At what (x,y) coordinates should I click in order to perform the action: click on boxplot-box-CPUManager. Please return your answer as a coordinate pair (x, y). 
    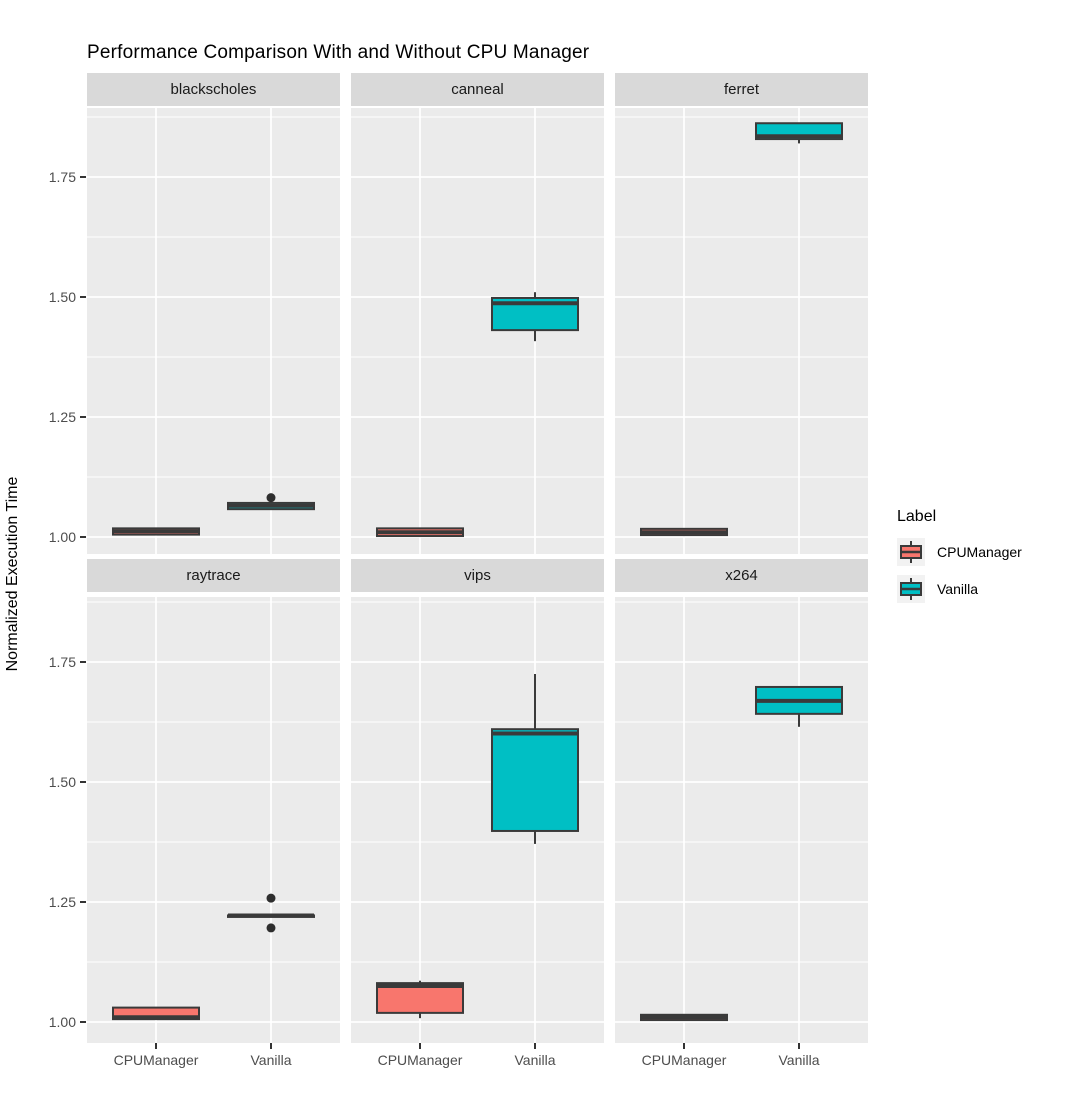
    Looking at the image, I should click on (420, 998).